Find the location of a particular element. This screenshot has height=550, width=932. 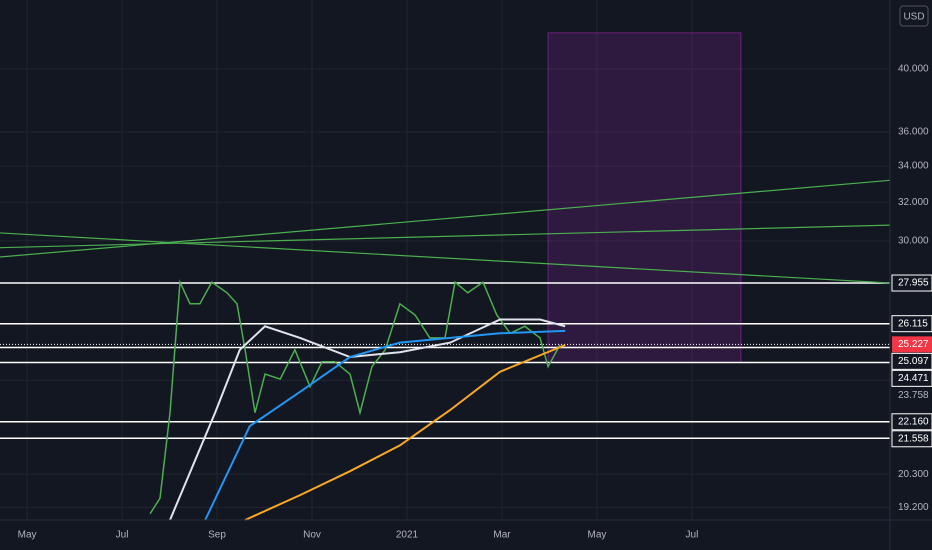

x-tick-label: Nov is located at coordinates (312, 535).